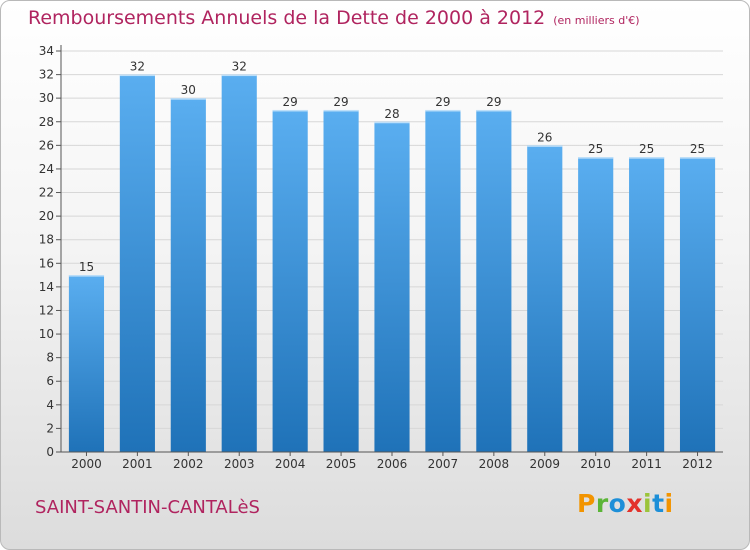  I want to click on y-tick-label: 22, so click(46, 193).